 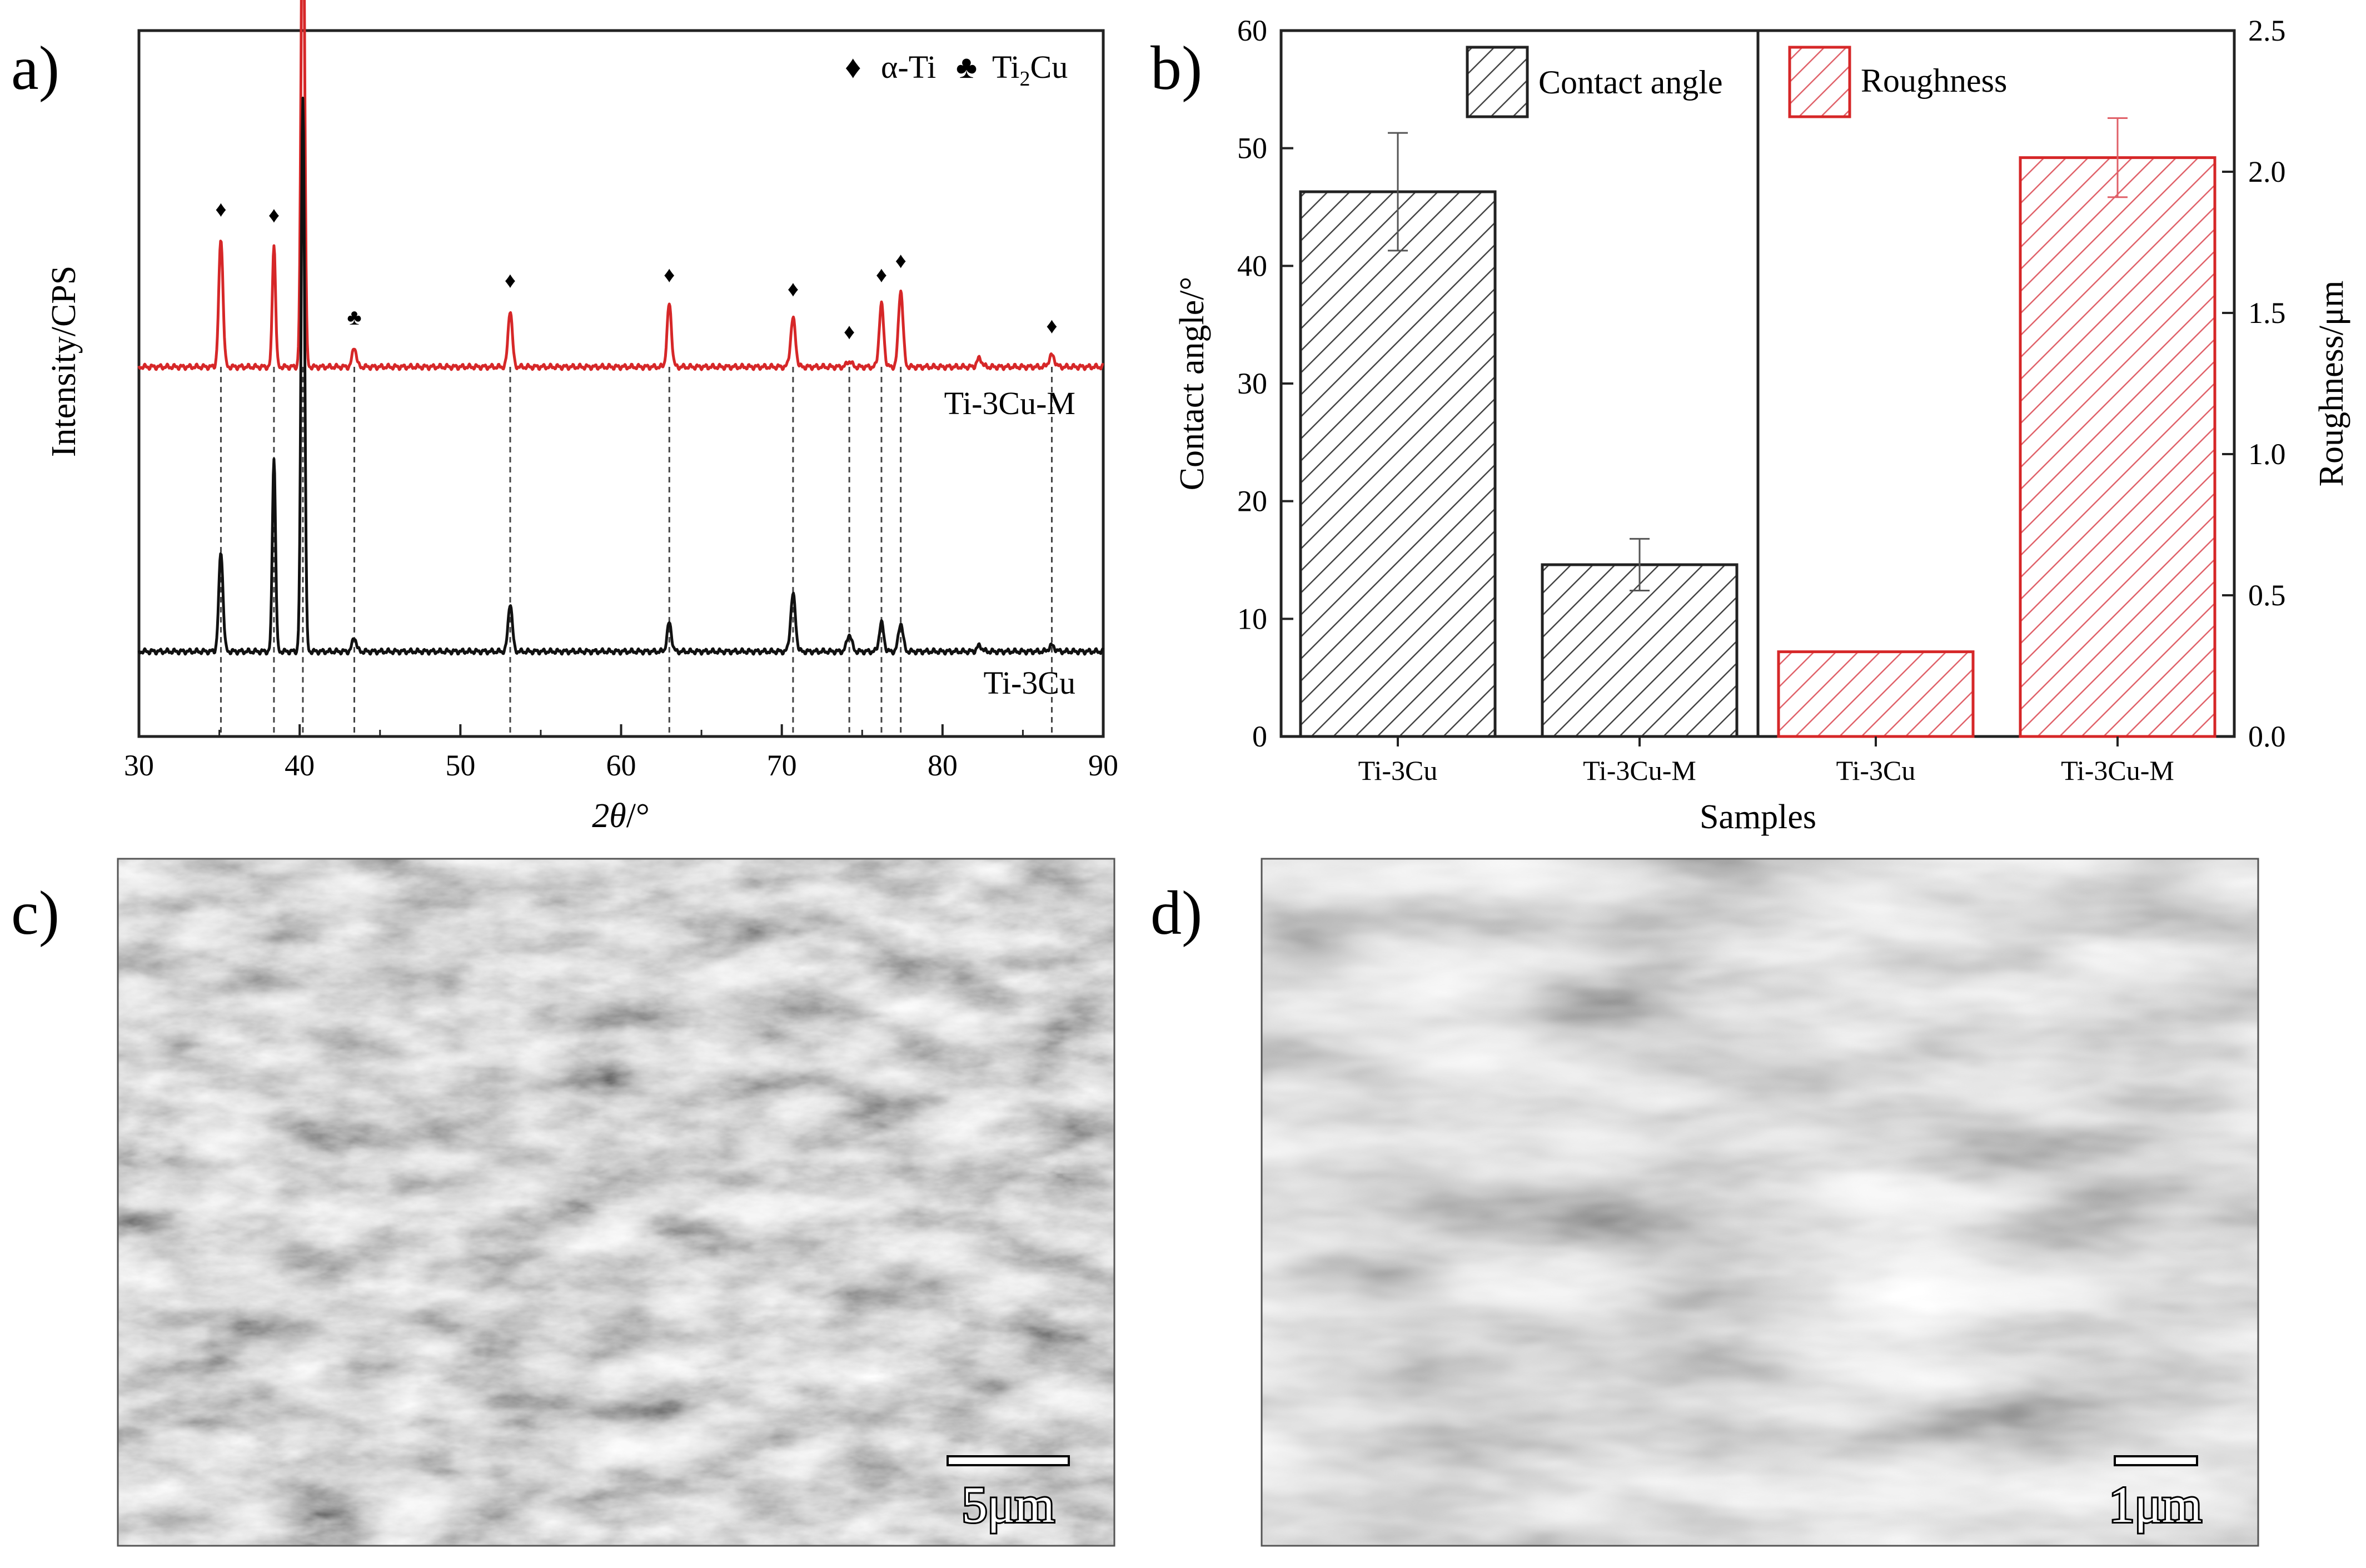 What do you see at coordinates (1498, 82) in the screenshot?
I see `legend-contact-angle-swatch` at bounding box center [1498, 82].